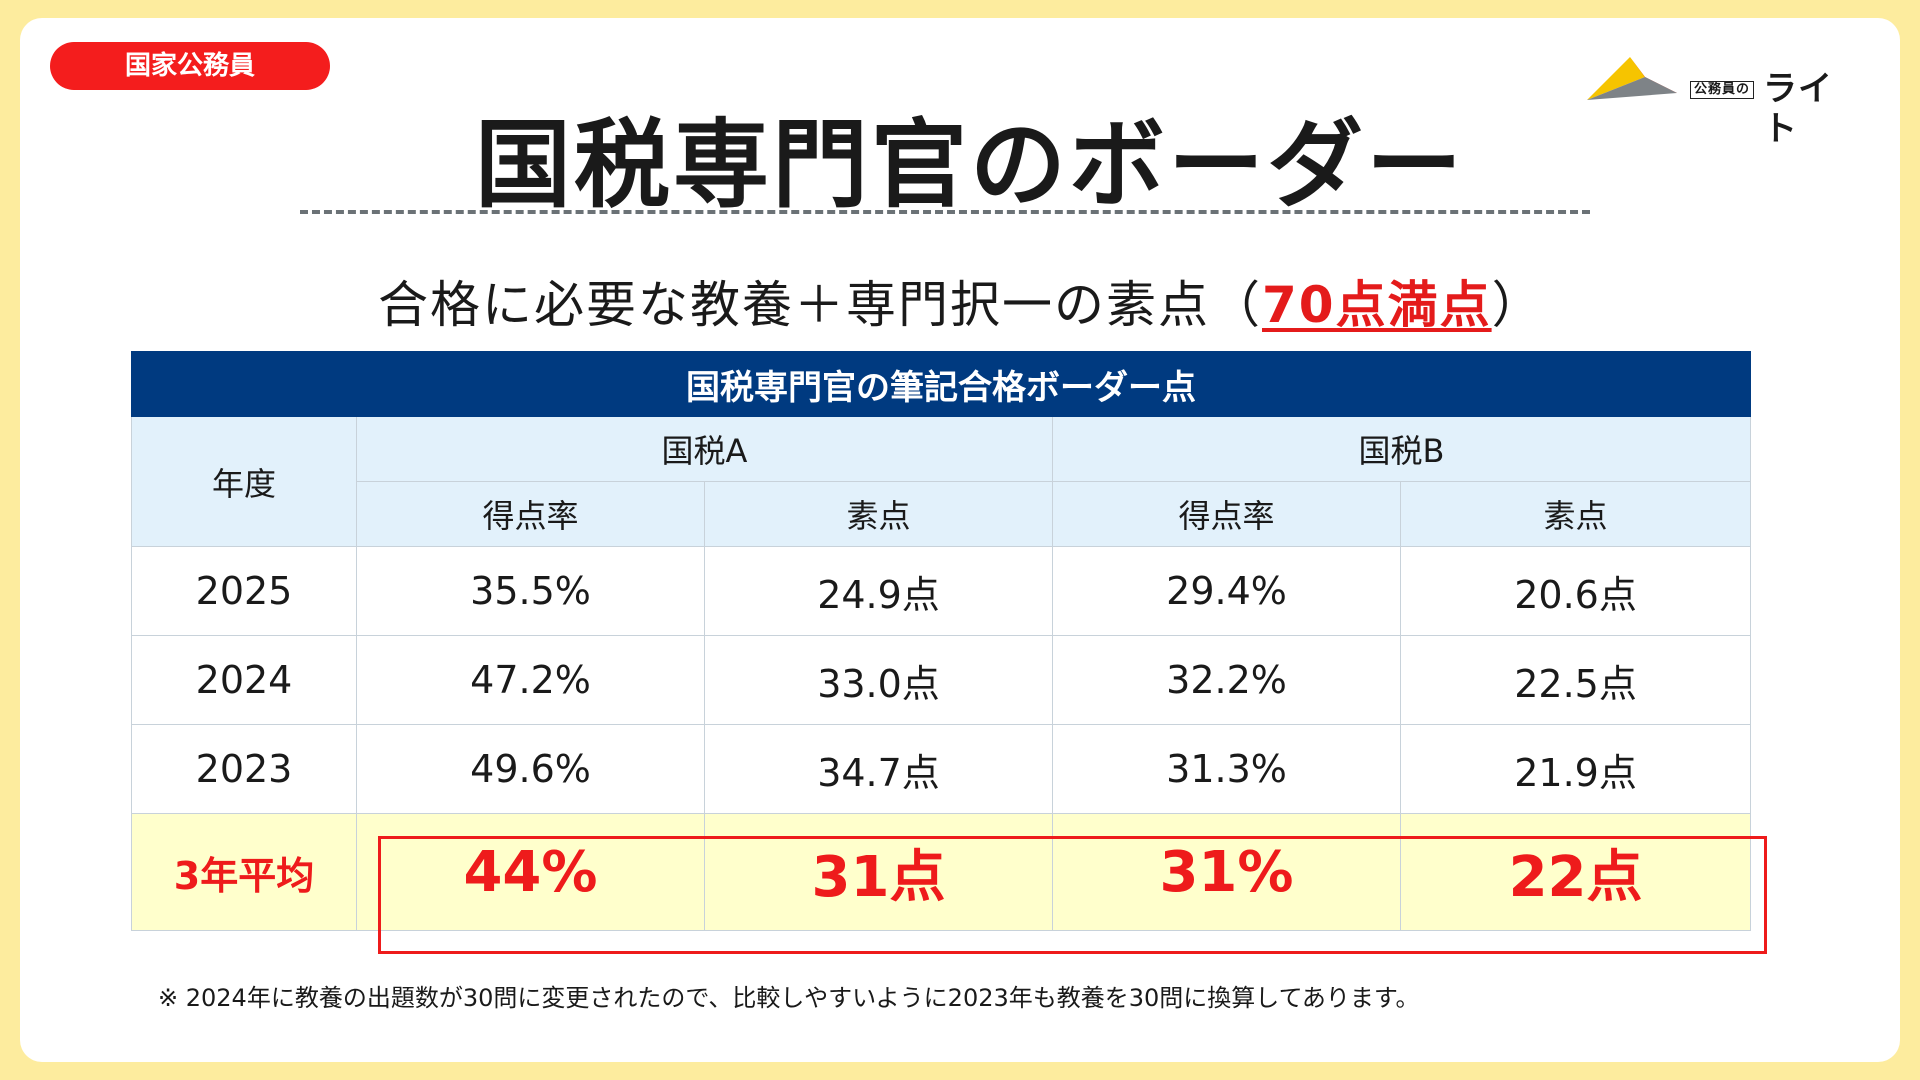 Image resolution: width=1920 pixels, height=1080 pixels. I want to click on average-cell: 22点, so click(1575, 872).